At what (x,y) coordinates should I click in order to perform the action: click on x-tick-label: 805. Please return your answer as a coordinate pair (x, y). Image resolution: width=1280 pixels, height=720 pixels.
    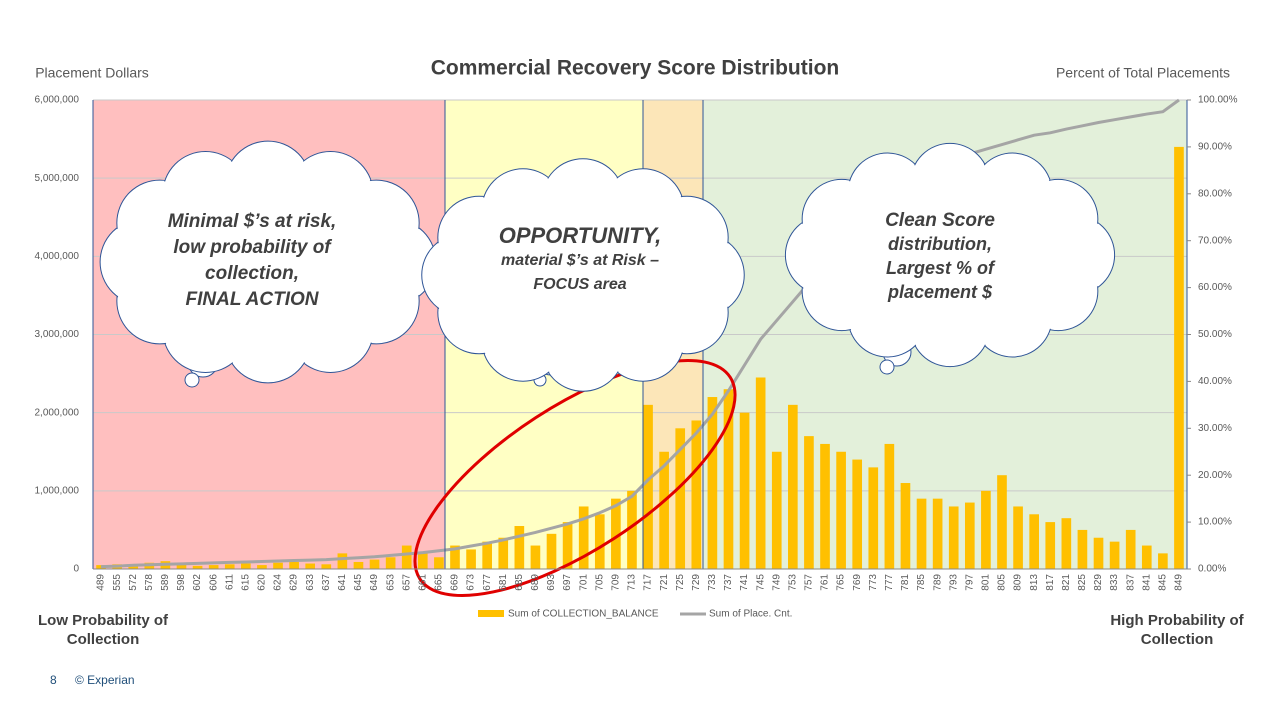
    Looking at the image, I should click on (1002, 582).